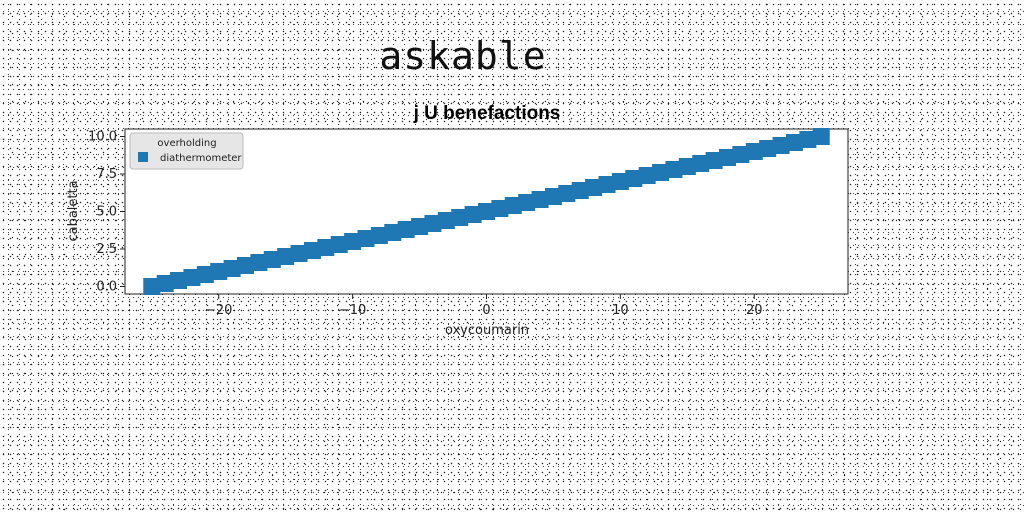 The width and height of the screenshot is (1024, 512). What do you see at coordinates (143, 157) in the screenshot?
I see `legend-marker` at bounding box center [143, 157].